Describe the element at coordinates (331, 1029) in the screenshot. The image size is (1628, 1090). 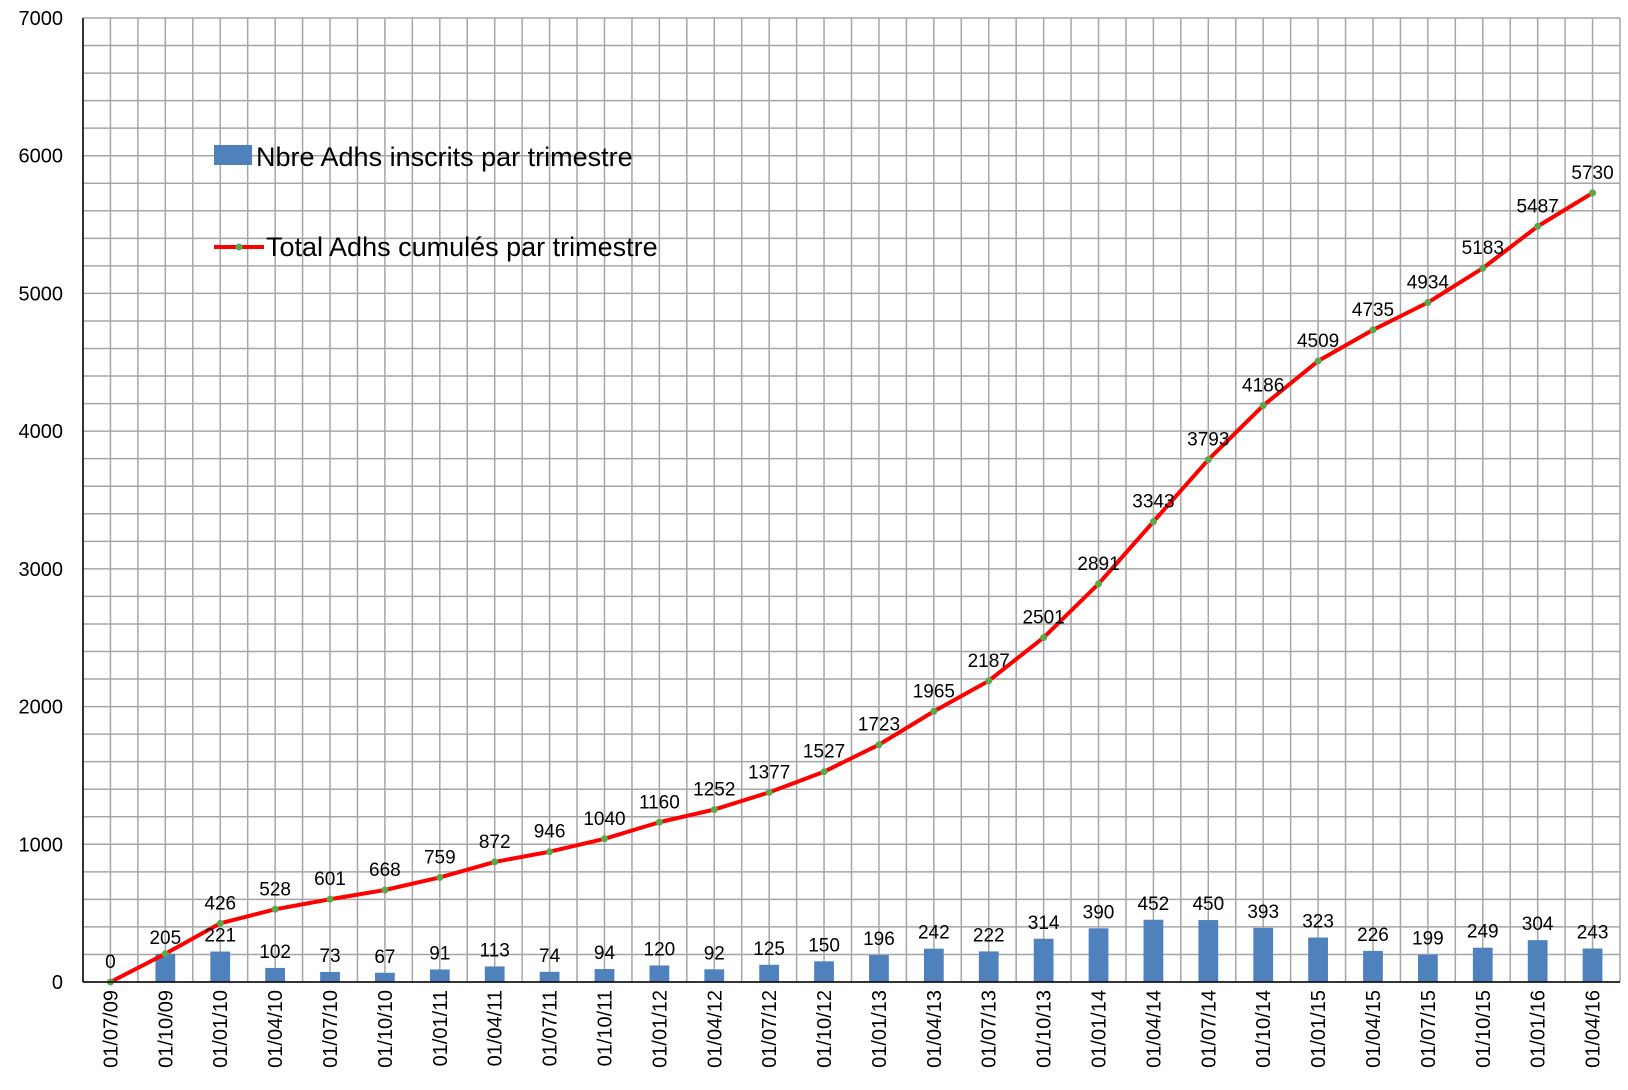
I see `x-tick-label: 01/07/10` at that location.